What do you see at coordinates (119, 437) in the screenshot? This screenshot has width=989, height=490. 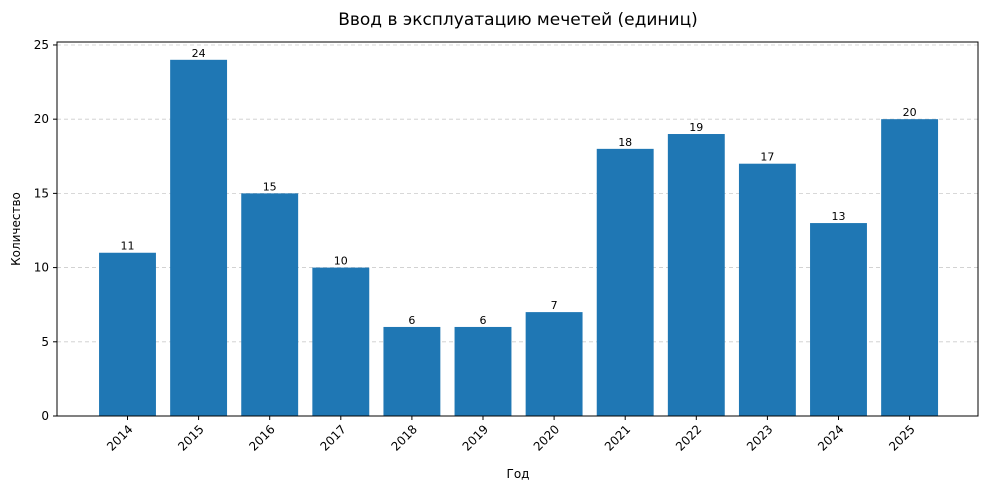 I see `x-tick-label: 2014` at bounding box center [119, 437].